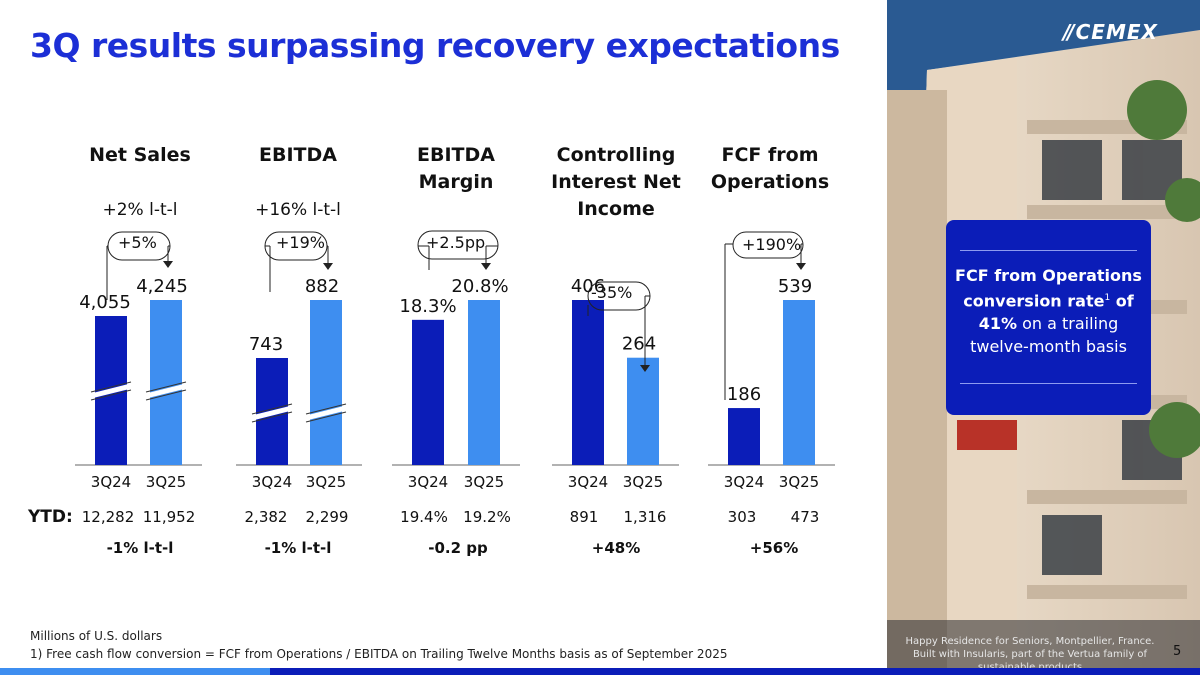 This screenshot has width=1200, height=675. Describe the element at coordinates (162, 286) in the screenshot. I see `value-label-0-3q25: 4,245` at that location.